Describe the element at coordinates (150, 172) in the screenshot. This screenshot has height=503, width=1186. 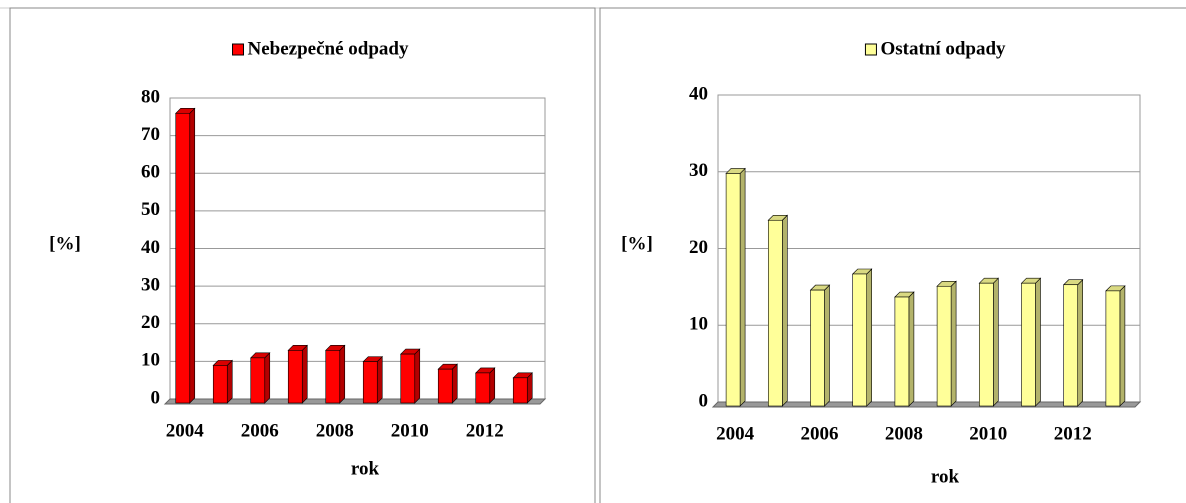
I see `y-tick-label: 60` at that location.